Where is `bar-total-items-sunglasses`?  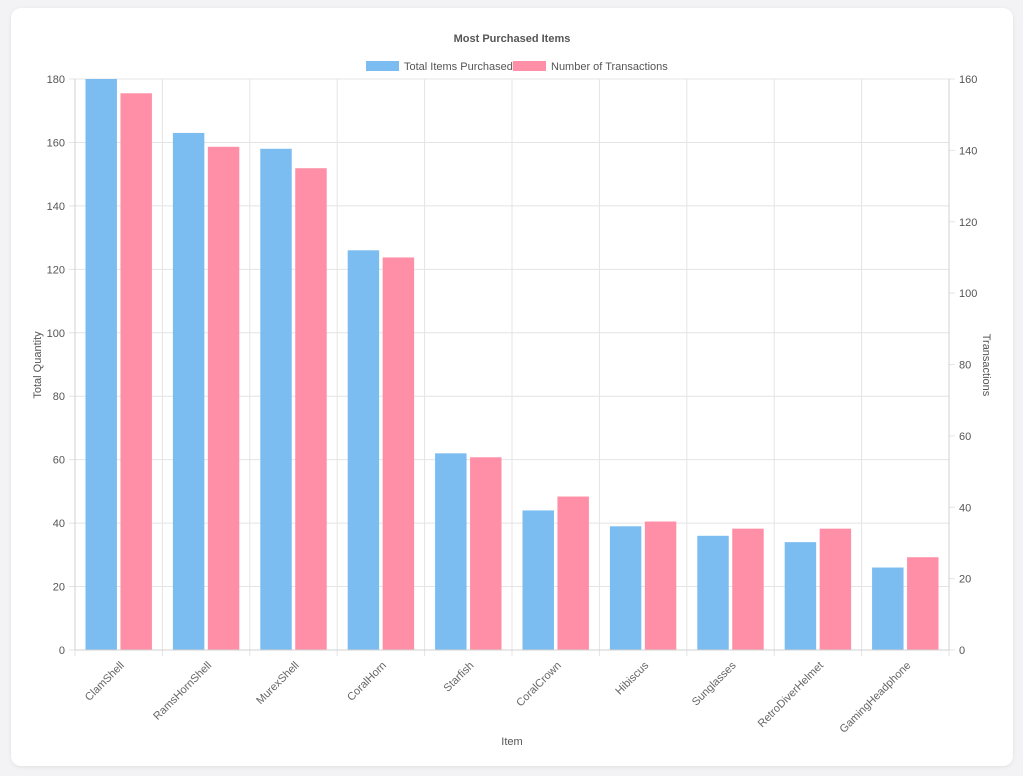
bar-total-items-sunglasses is located at coordinates (713, 592).